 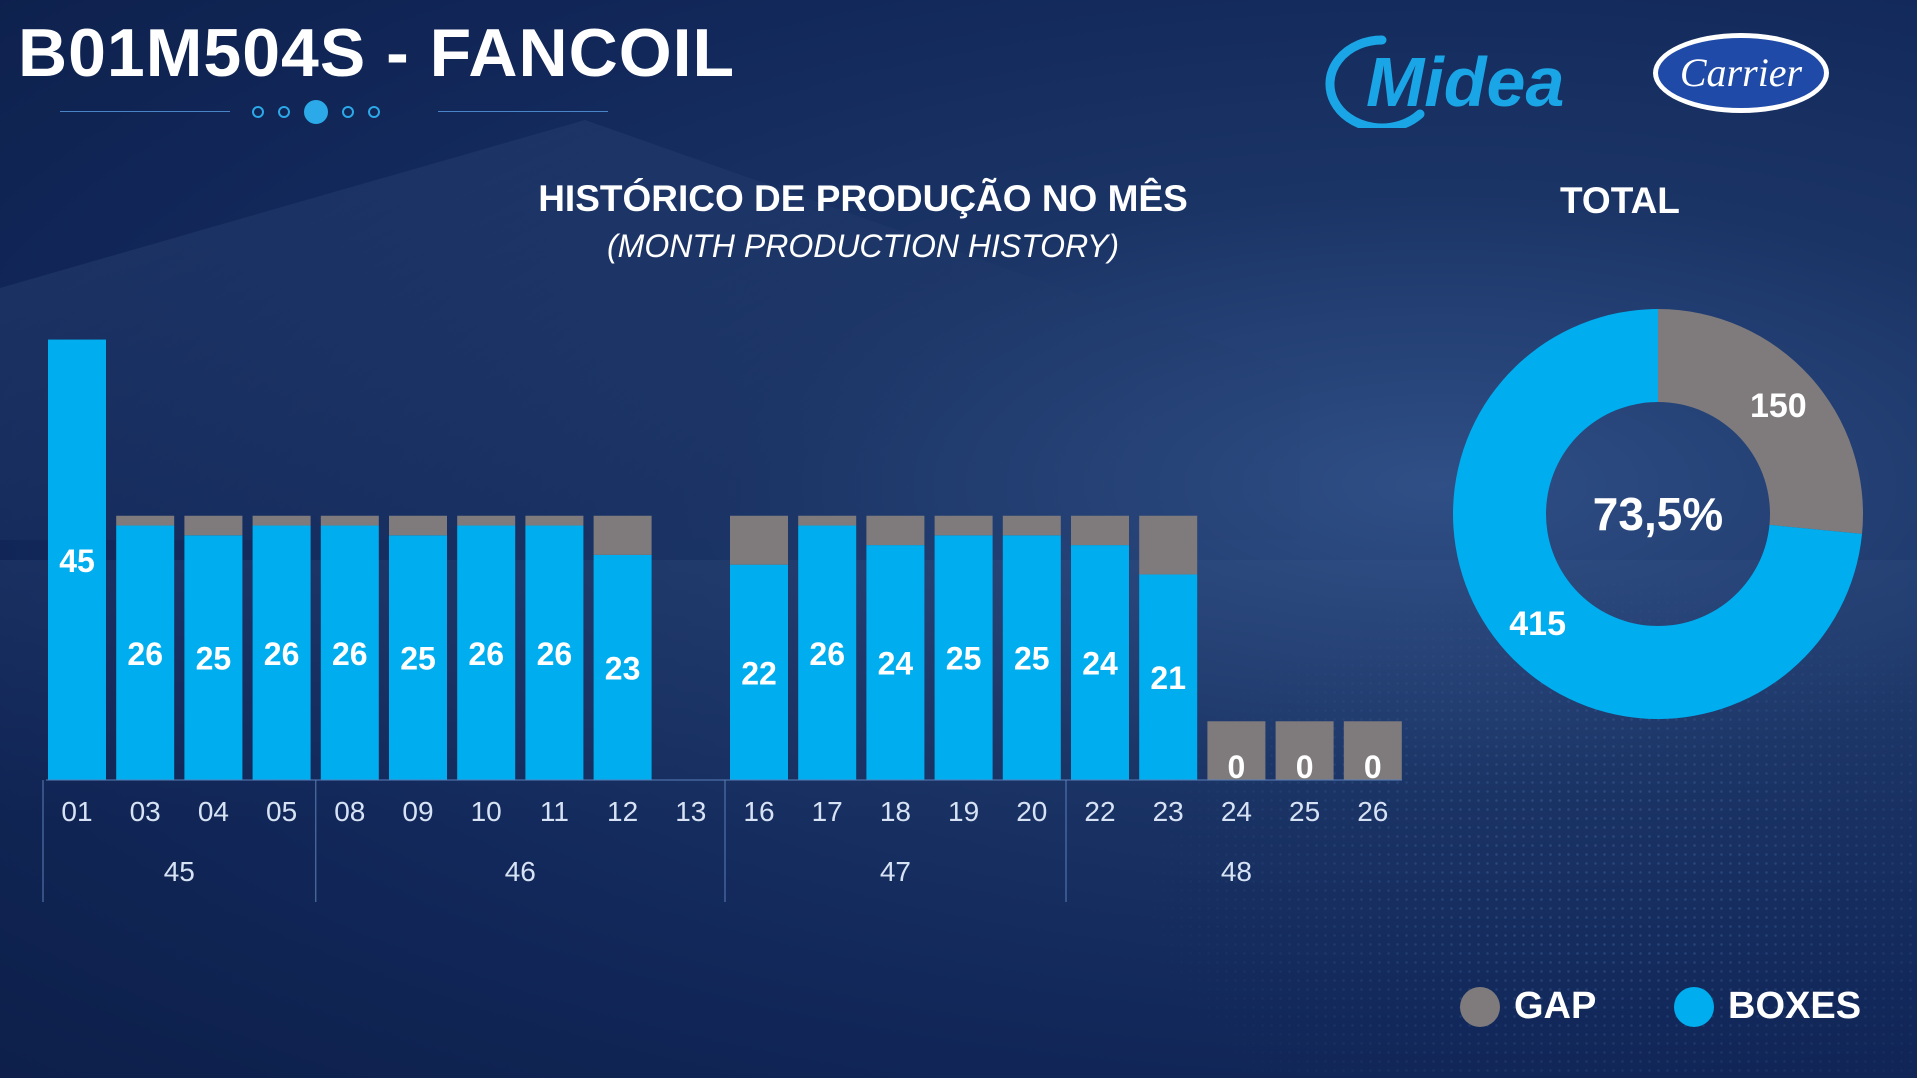 I want to click on x-tick-label: 18, so click(x=895, y=811).